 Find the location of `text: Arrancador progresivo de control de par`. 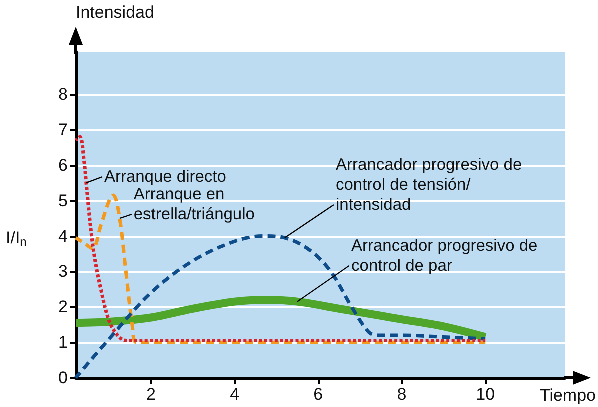

text: Arrancador progresivo de control de par is located at coordinates (447, 255).